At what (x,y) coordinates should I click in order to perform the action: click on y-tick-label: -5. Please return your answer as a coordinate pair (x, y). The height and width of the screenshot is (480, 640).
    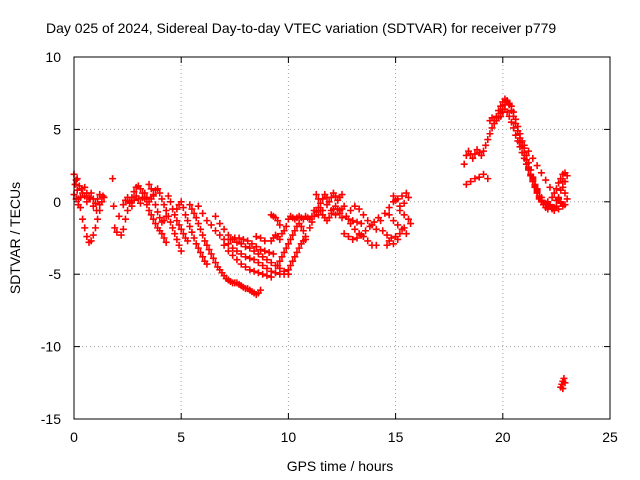
    Looking at the image, I should click on (55, 274).